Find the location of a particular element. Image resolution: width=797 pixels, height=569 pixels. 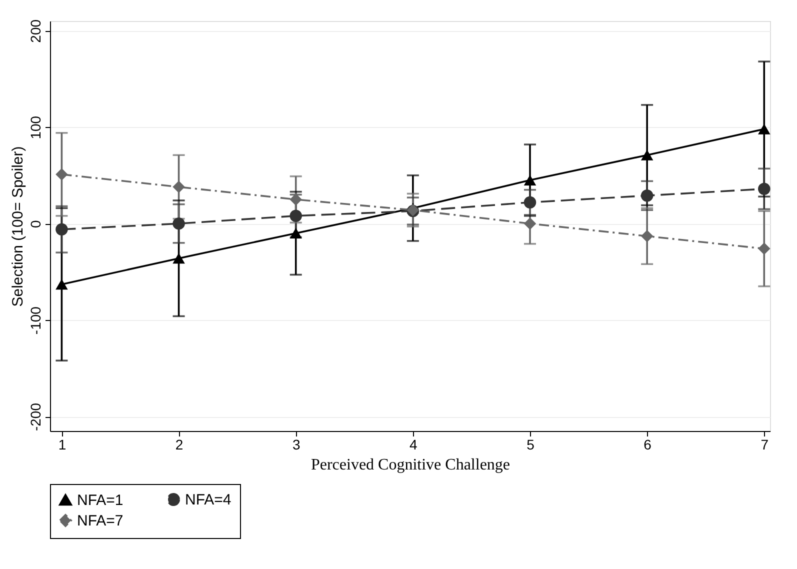

x-tick-label: 4 is located at coordinates (414, 444).